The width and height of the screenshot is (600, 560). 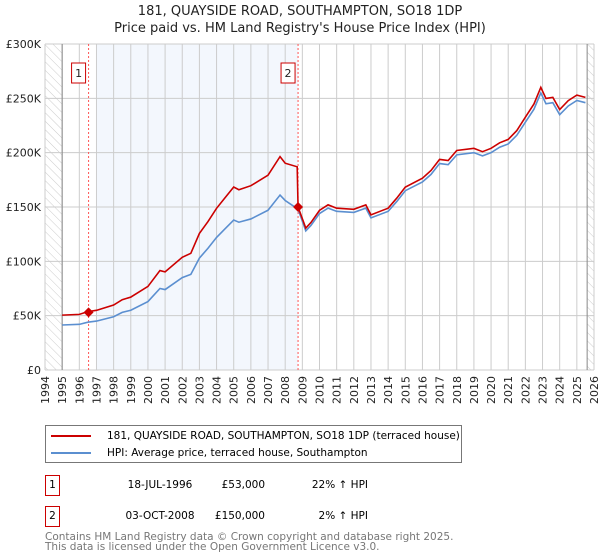 What do you see at coordinates (114, 390) in the screenshot?
I see `x-tick-label: 1998` at bounding box center [114, 390].